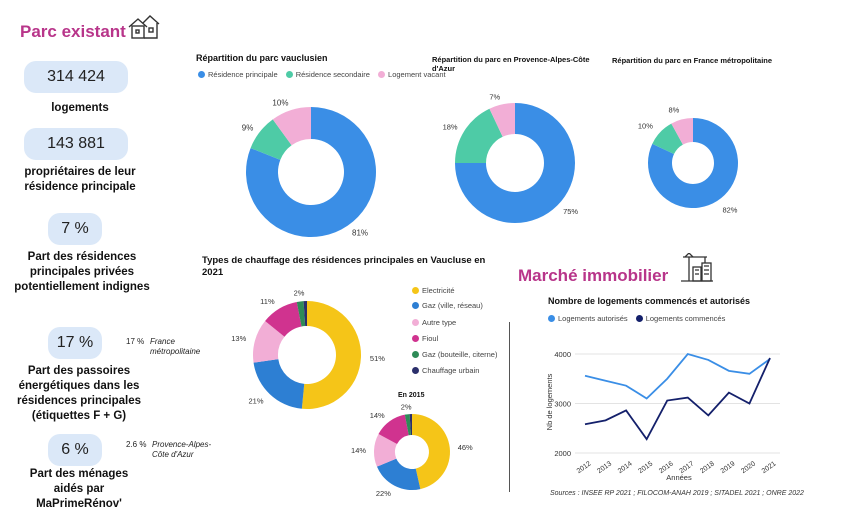 The image size is (850, 512). What do you see at coordinates (494, 97) in the screenshot?
I see `donut-slice-label: 7%` at bounding box center [494, 97].